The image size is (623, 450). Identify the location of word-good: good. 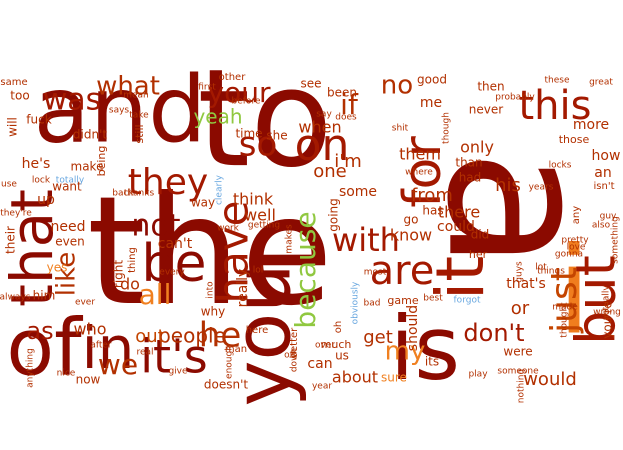
(432, 80).